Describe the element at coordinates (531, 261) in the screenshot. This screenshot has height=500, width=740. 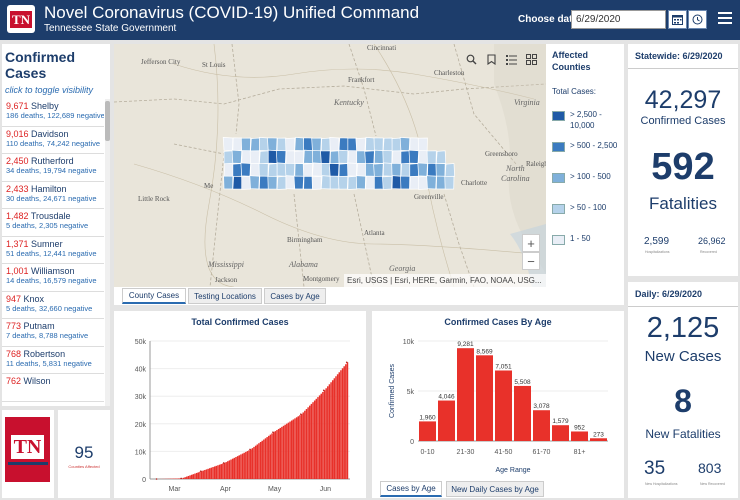
I see `zoom-out-button: −` at that location.